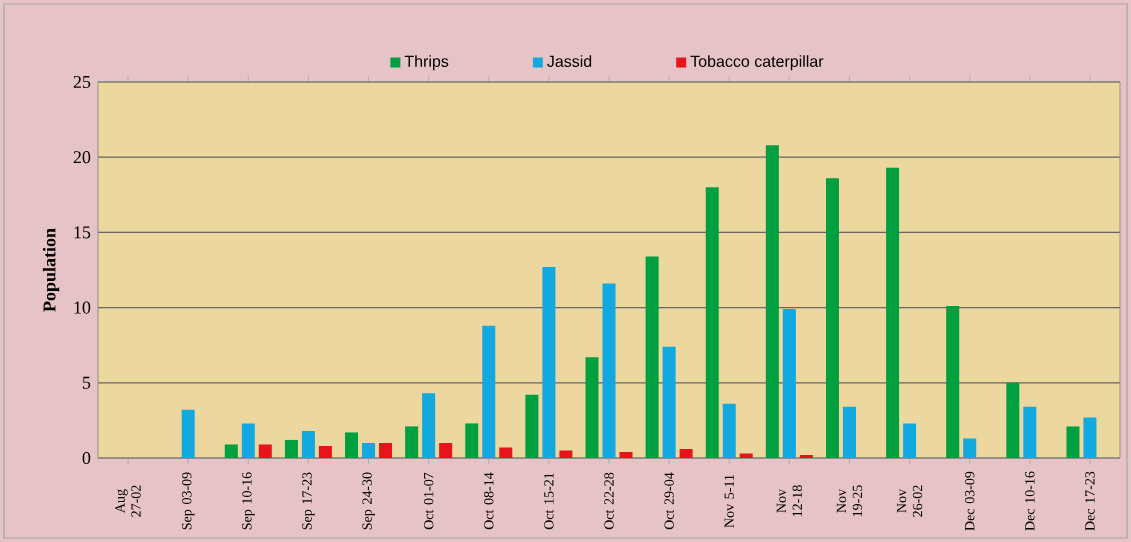  What do you see at coordinates (128, 501) in the screenshot?
I see `x-tick-label: Aug 27-02` at bounding box center [128, 501].